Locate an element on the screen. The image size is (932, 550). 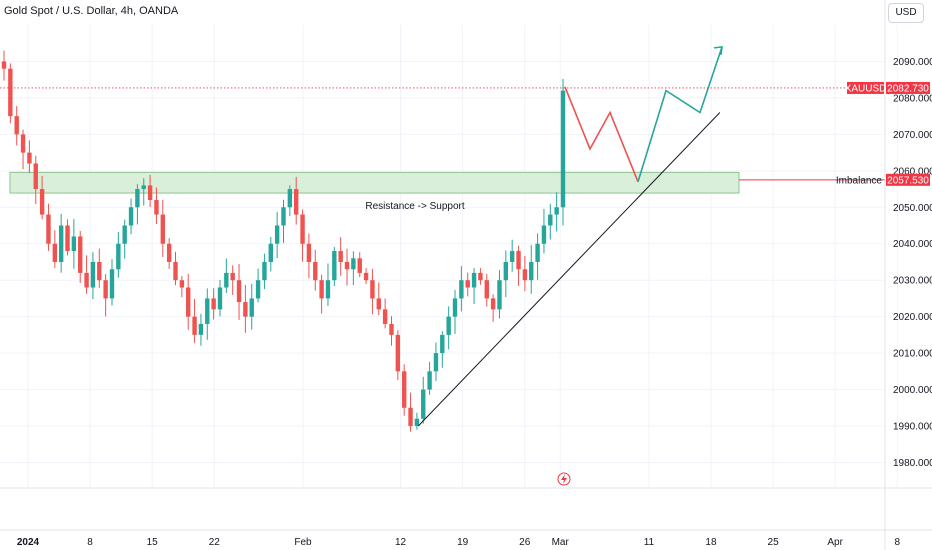
y-tick-label: 2020.000 is located at coordinates (912, 317).